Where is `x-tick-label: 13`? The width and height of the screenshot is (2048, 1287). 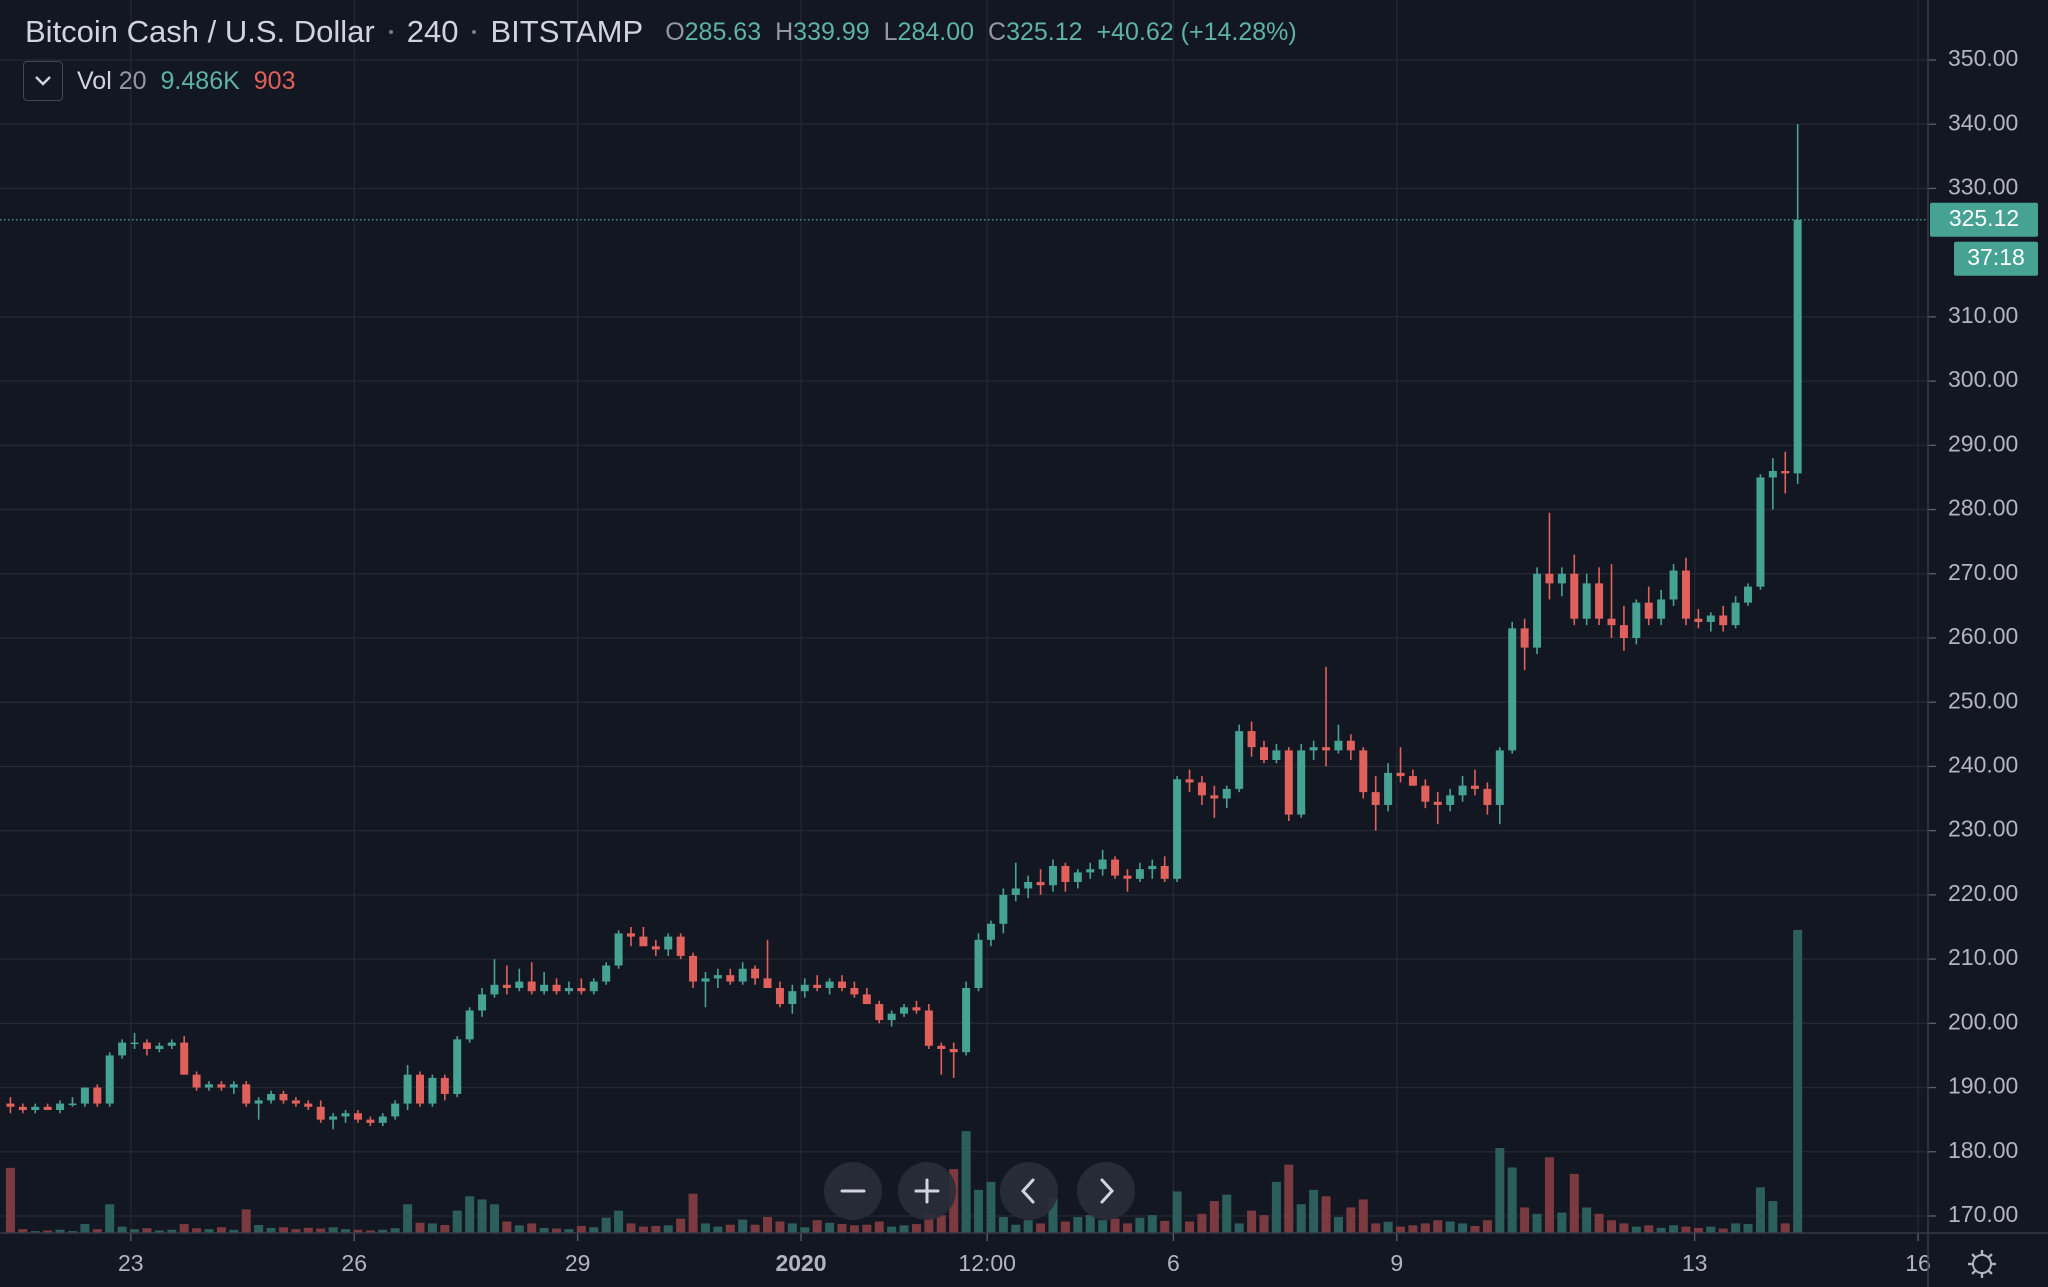
x-tick-label: 13 is located at coordinates (1695, 1263).